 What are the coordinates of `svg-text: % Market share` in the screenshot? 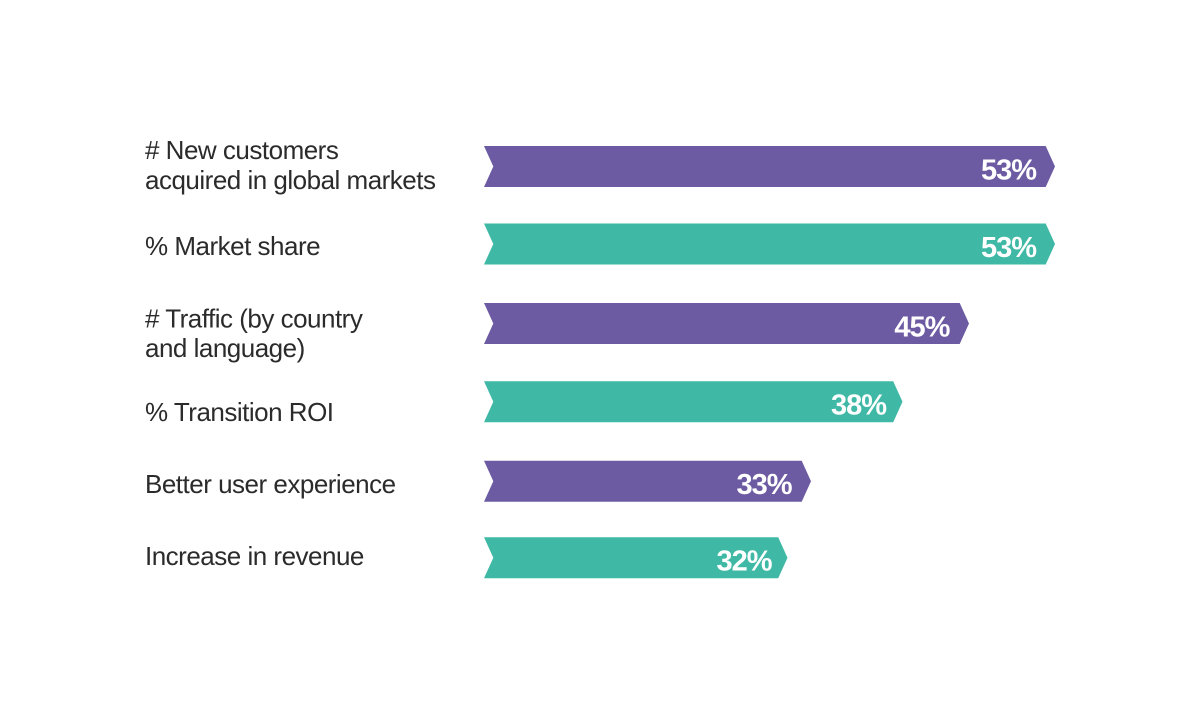 It's located at (232, 246).